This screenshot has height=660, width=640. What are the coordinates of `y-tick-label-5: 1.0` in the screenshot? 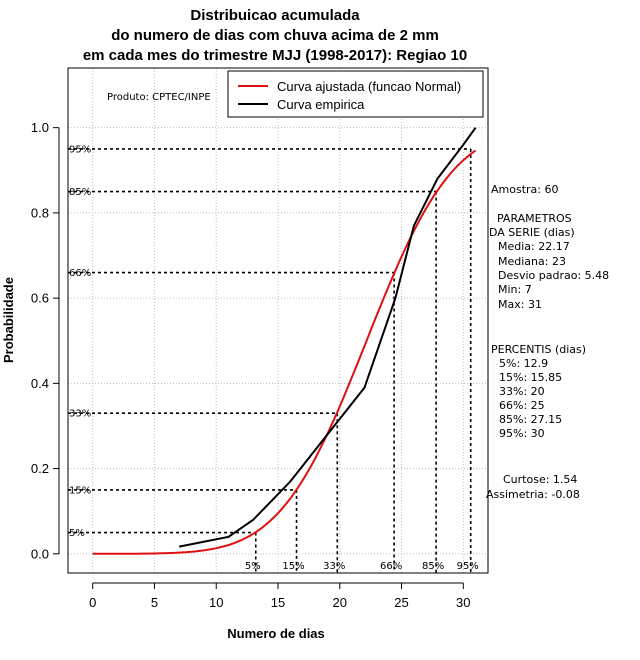 It's located at (40, 127).